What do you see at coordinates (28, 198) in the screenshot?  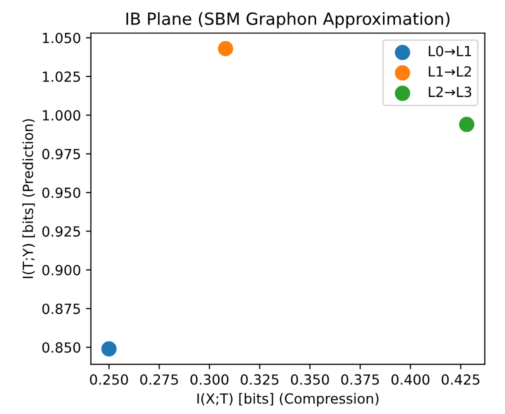 I see `y-axis-title: I(T;Y) [bits] (Prediction)` at bounding box center [28, 198].